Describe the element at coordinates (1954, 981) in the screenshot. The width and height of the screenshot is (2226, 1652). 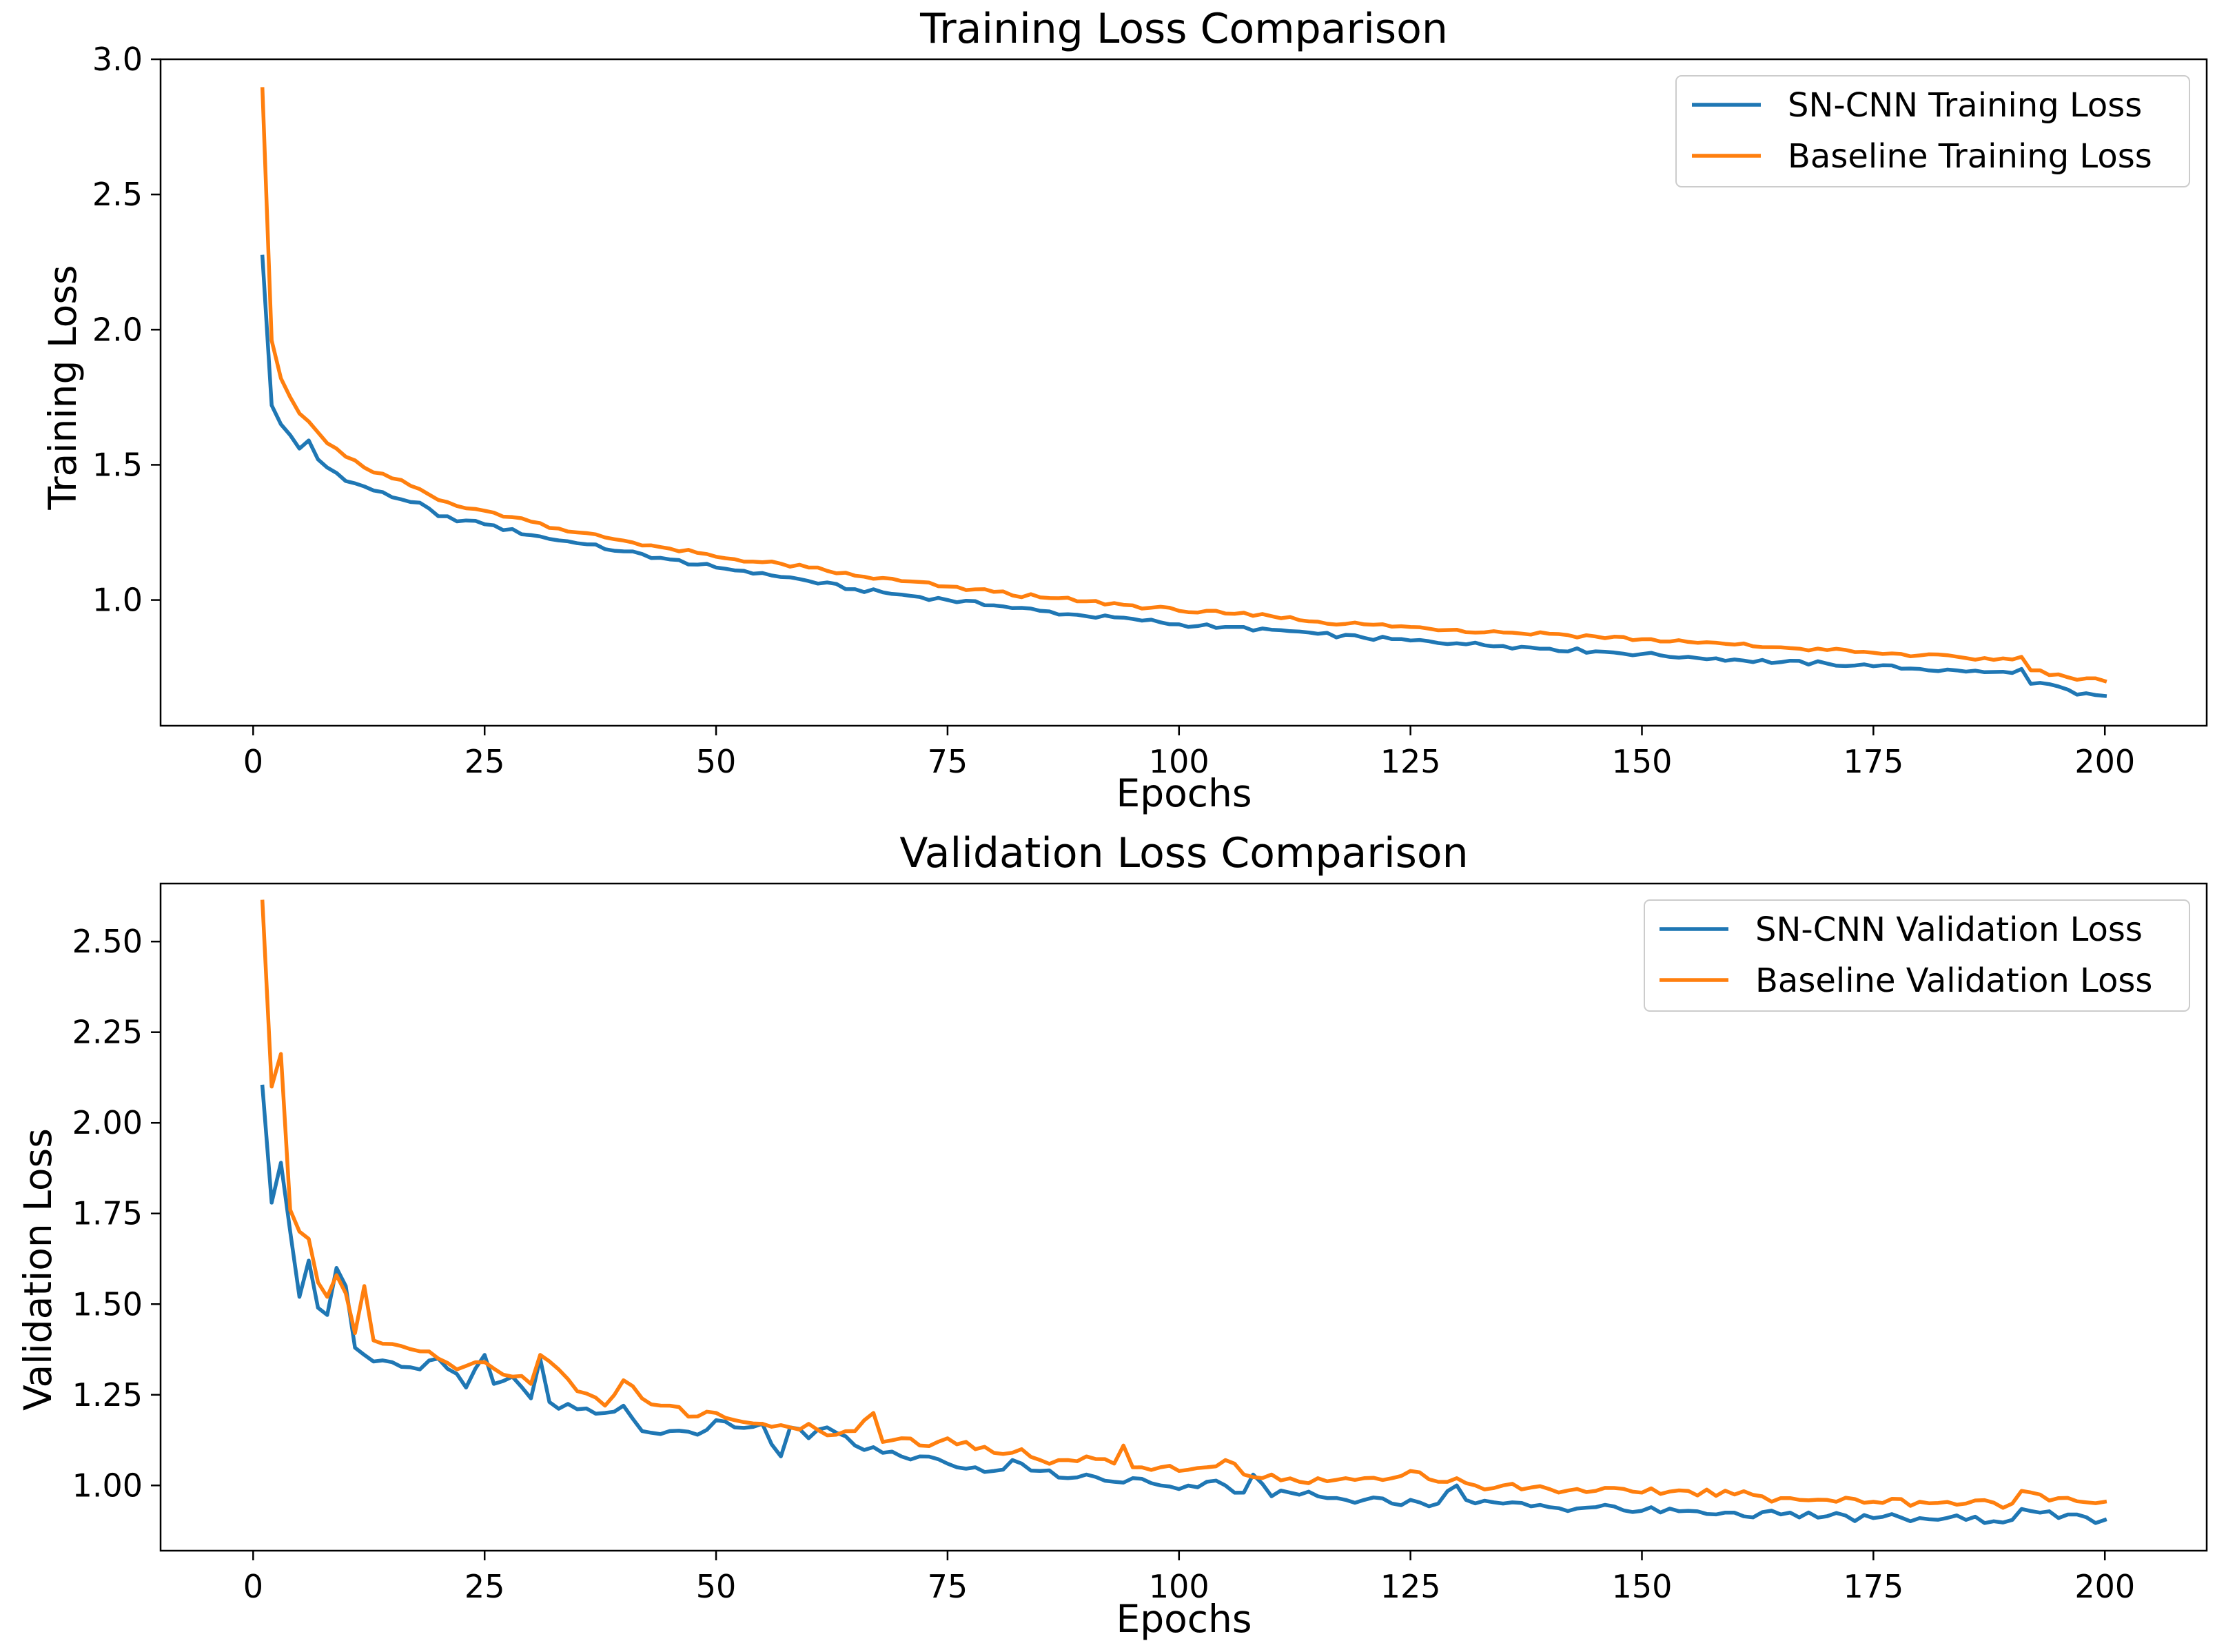
I see `legend-label: Baseline Validation Loss` at that location.